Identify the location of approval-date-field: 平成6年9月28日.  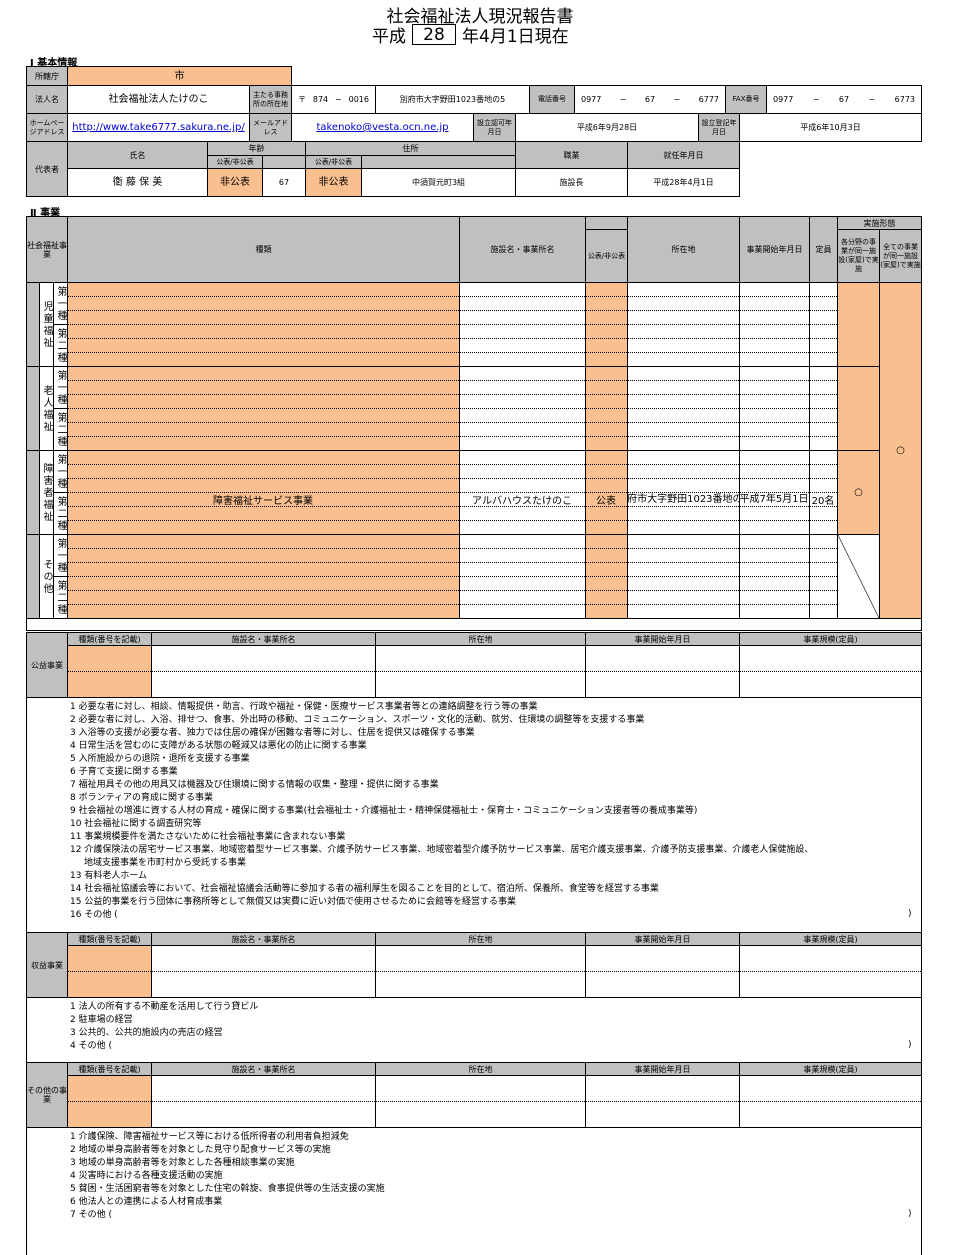
(607, 127).